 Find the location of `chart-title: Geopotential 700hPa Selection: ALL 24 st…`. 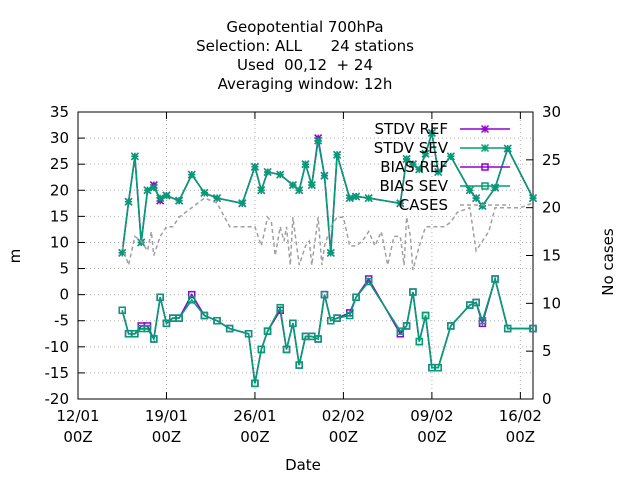

chart-title: Geopotential 700hPa Selection: ALL 24 st… is located at coordinates (305, 55).